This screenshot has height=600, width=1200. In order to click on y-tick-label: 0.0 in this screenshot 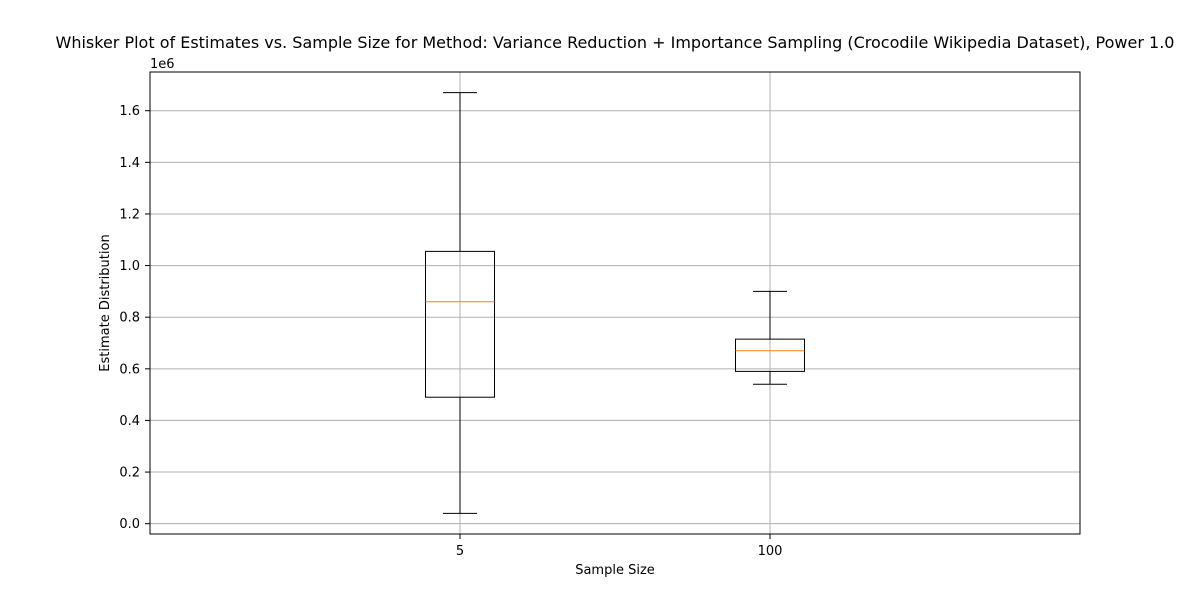, I will do `click(129, 524)`.